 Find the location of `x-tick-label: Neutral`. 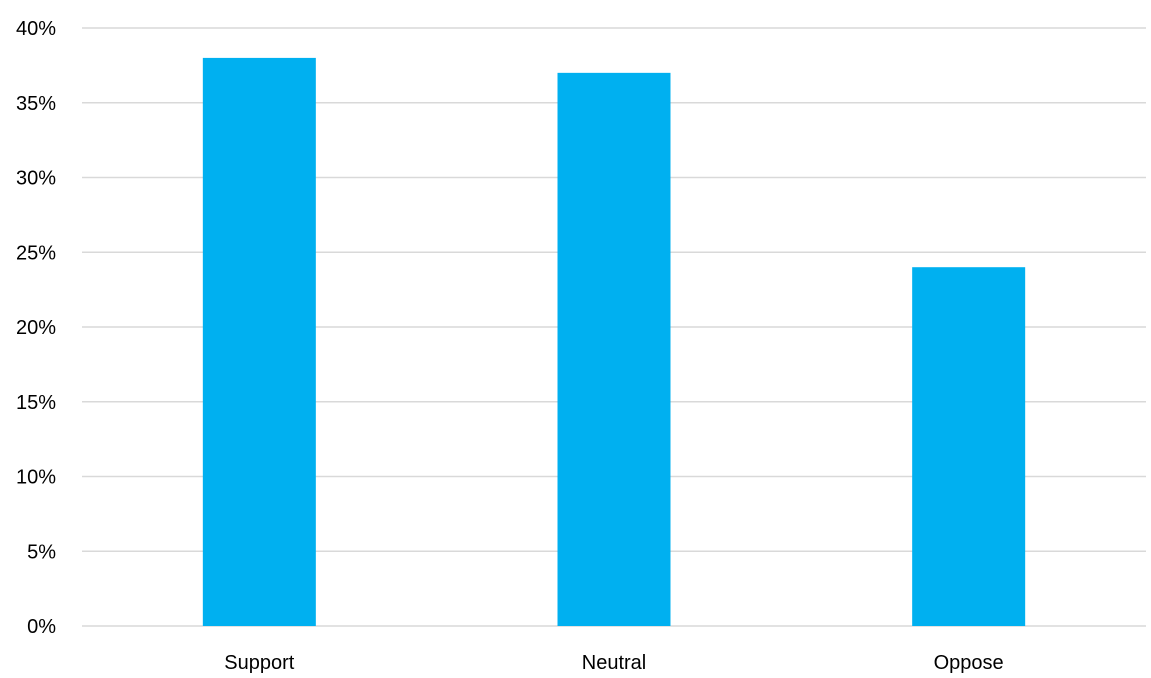

x-tick-label: Neutral is located at coordinates (614, 662).